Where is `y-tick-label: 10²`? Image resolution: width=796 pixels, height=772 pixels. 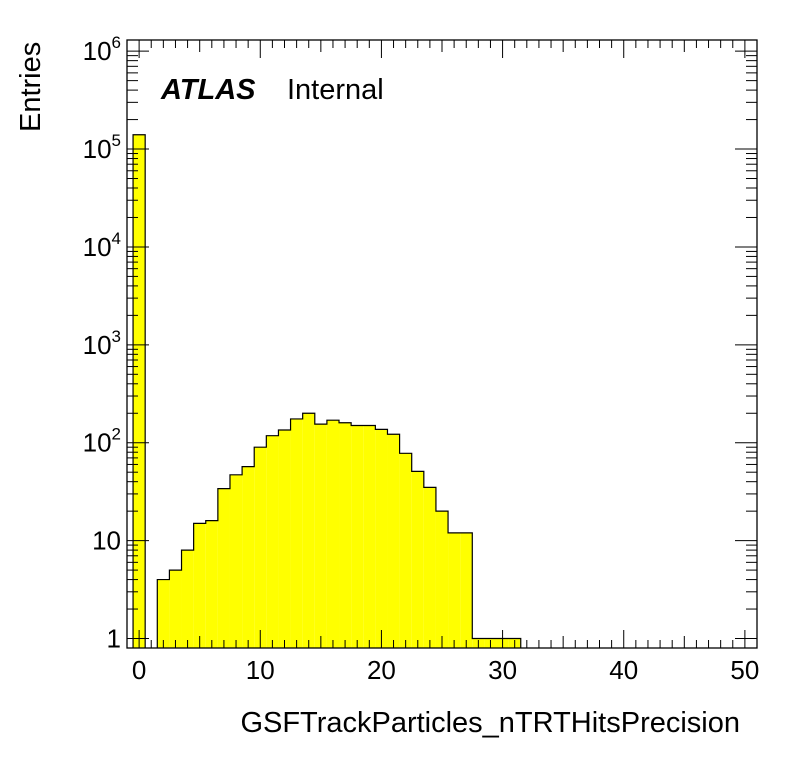 y-tick-label: 10² is located at coordinates (102, 441).